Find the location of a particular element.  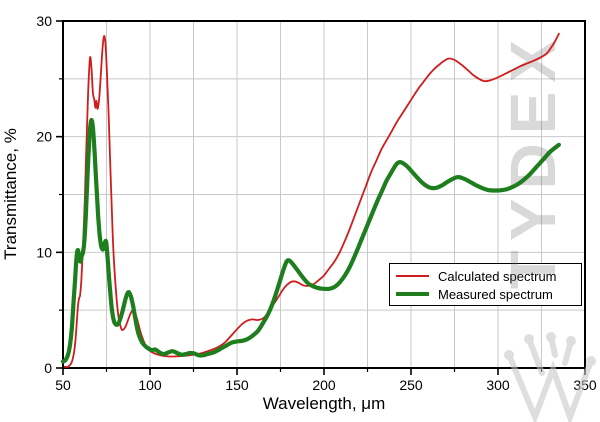

x-tick-label: 250 is located at coordinates (411, 385).